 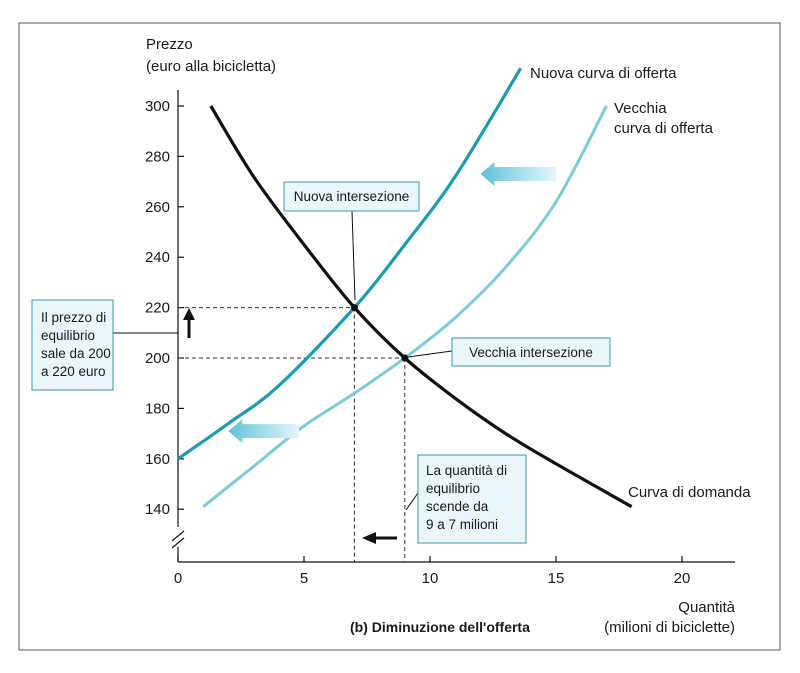 I want to click on guide-lines, so click(x=292, y=434).